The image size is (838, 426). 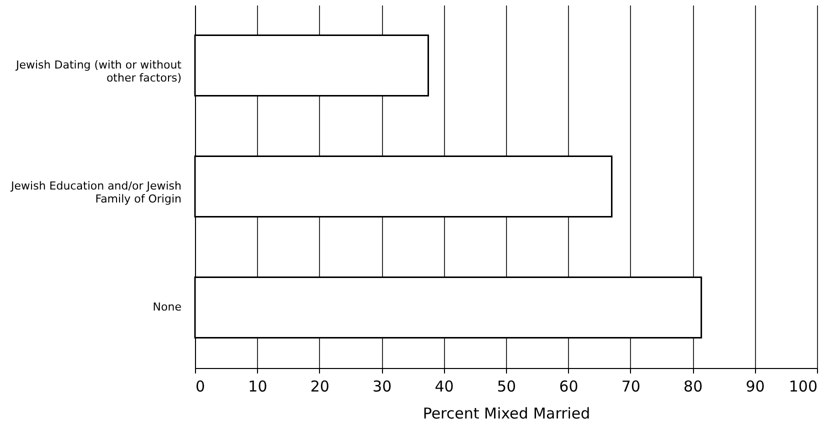 What do you see at coordinates (444, 387) in the screenshot?
I see `x-tick-label: 40` at bounding box center [444, 387].